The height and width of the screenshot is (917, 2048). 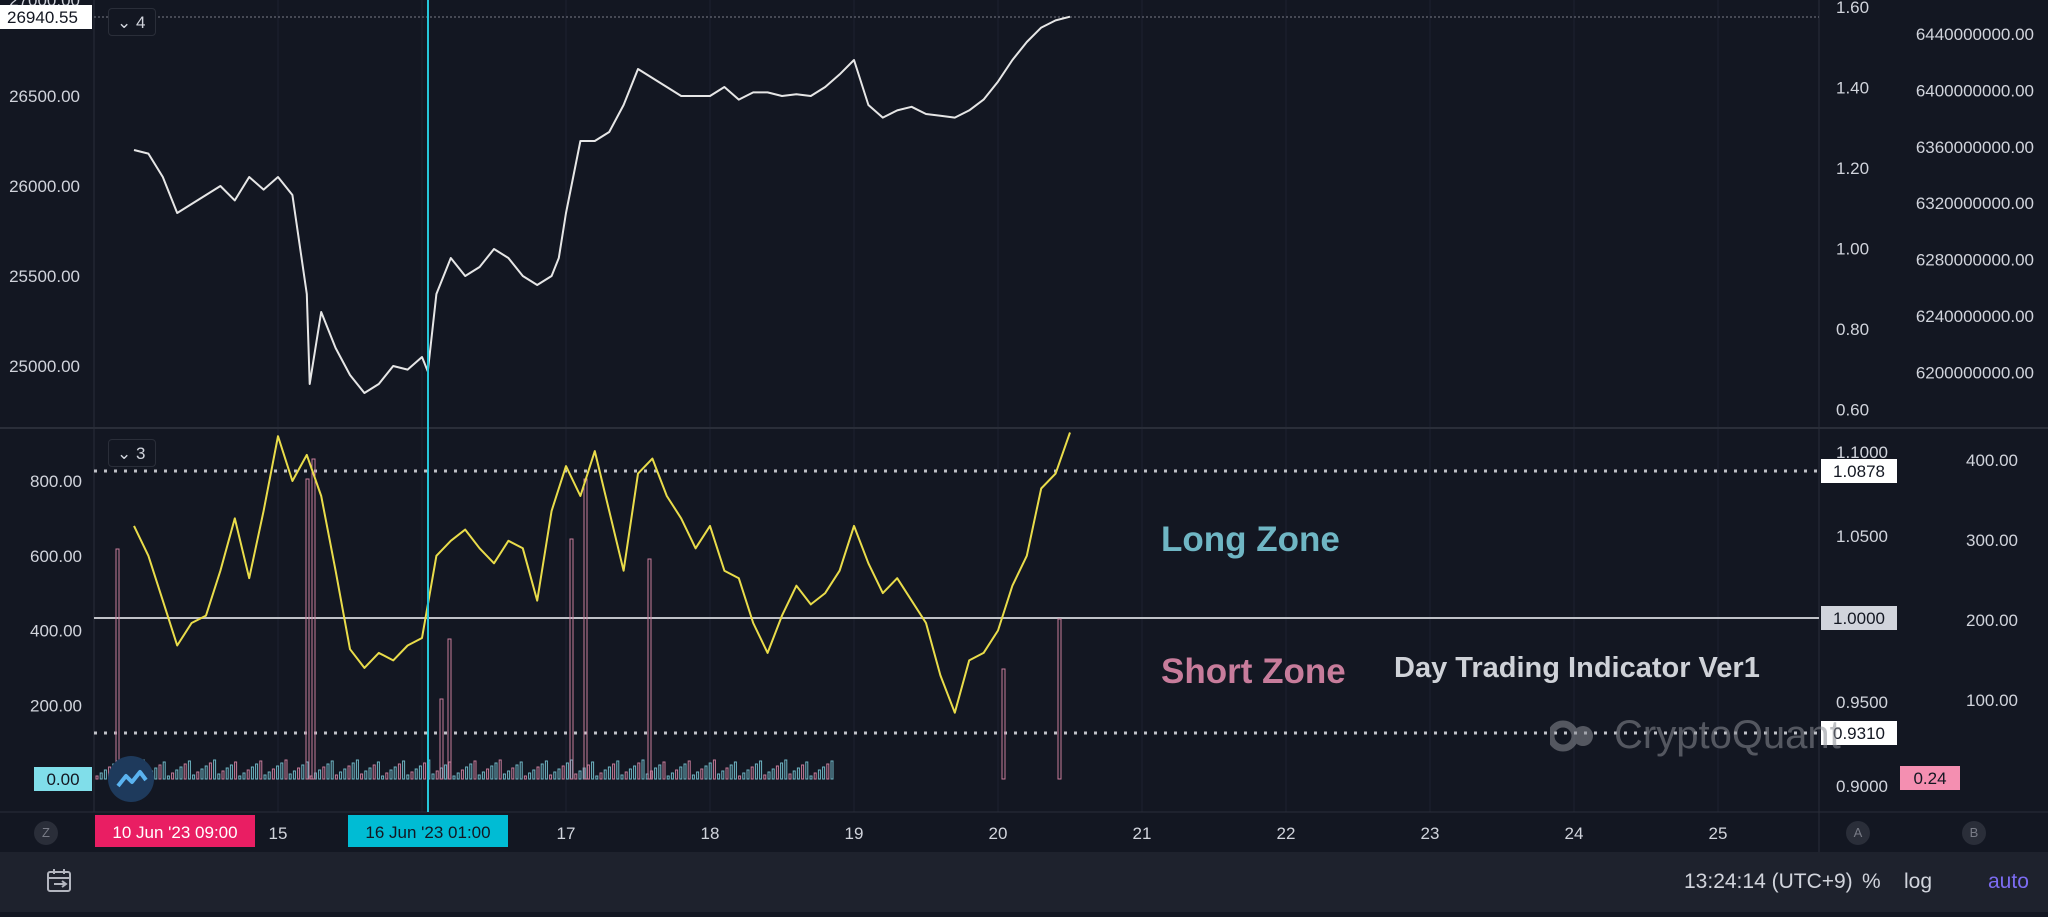 I want to click on top-right-axis2-tick: 6240000000.00, so click(x=1975, y=316).